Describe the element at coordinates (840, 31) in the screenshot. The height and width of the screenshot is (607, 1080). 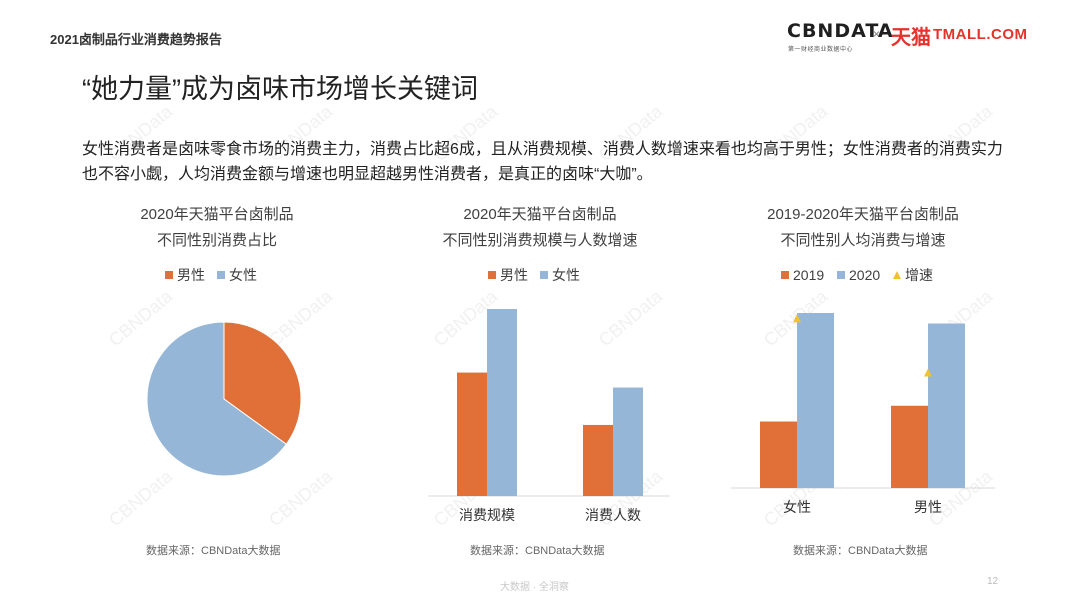
I see `cbndata-logo: CBNDATA` at that location.